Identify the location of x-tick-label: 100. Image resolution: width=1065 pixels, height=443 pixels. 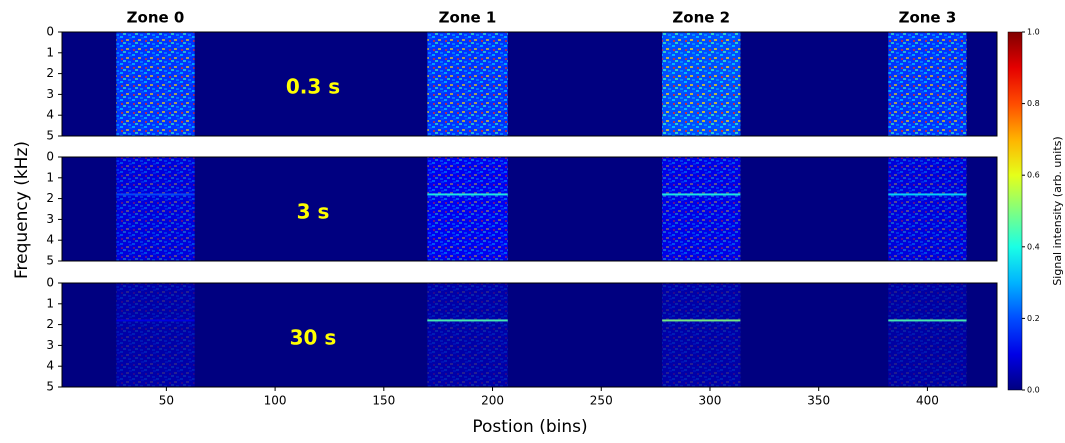
(275, 401).